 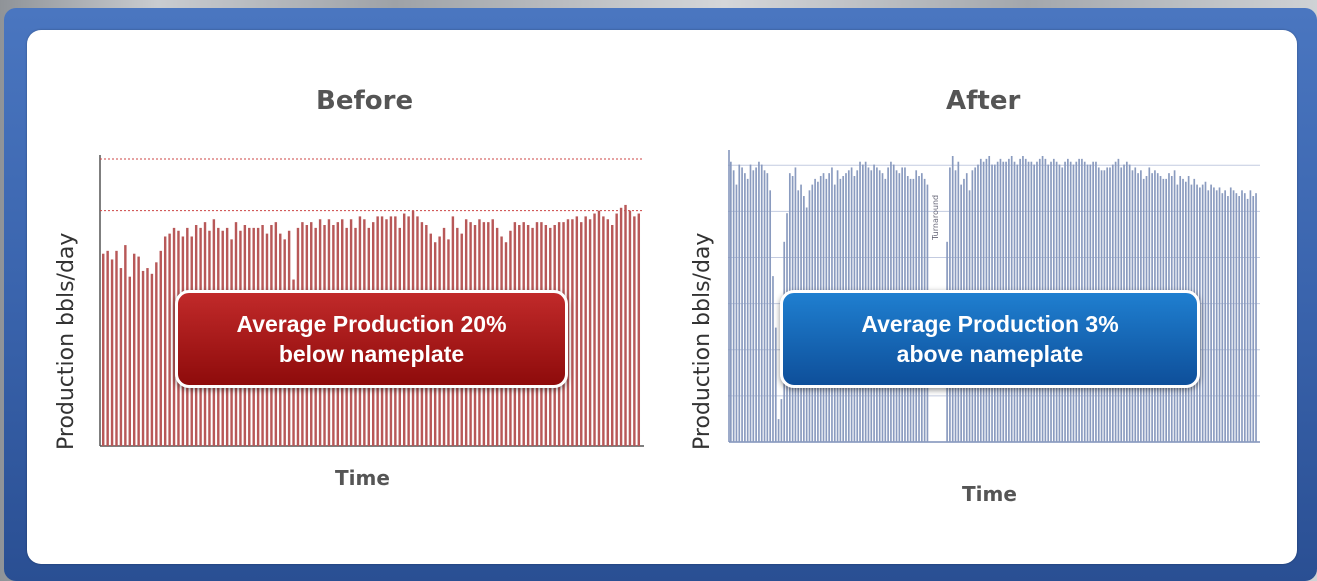 I want to click on before-title: Before, so click(x=365, y=101).